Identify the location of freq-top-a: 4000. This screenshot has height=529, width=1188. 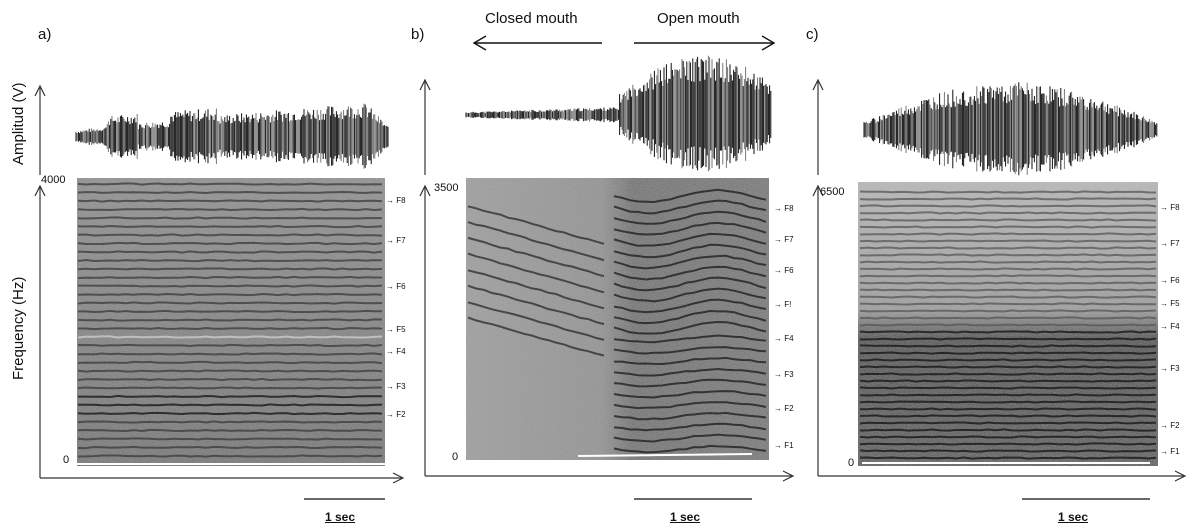
(53, 180).